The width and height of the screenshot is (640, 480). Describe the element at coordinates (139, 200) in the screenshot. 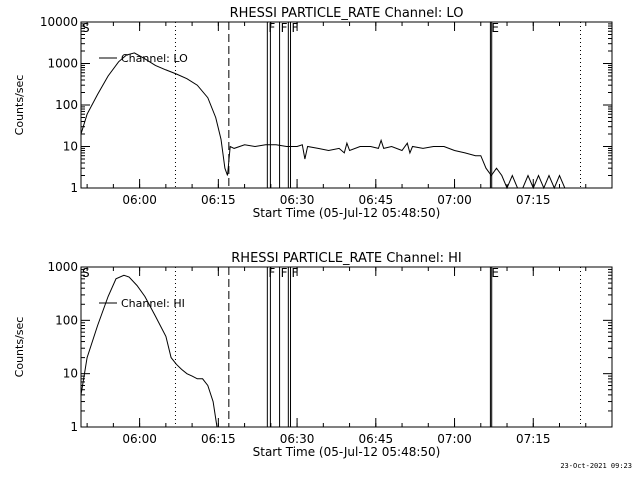

I see `panel-1-x-tick-label: 06:00` at that location.